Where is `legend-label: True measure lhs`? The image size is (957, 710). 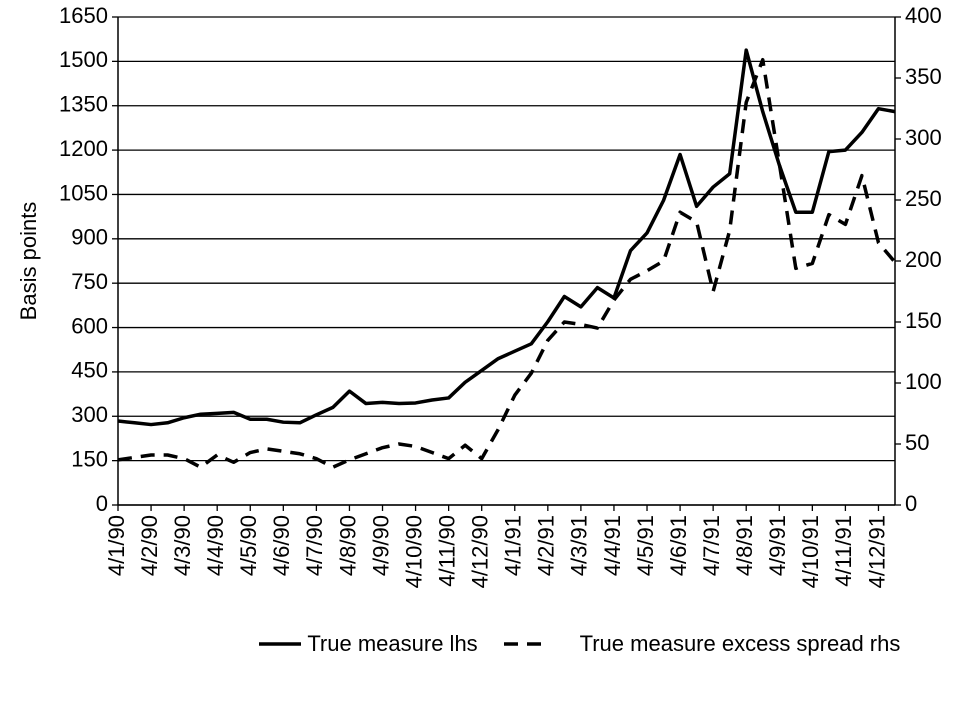
legend-label: True measure lhs is located at coordinates (392, 643).